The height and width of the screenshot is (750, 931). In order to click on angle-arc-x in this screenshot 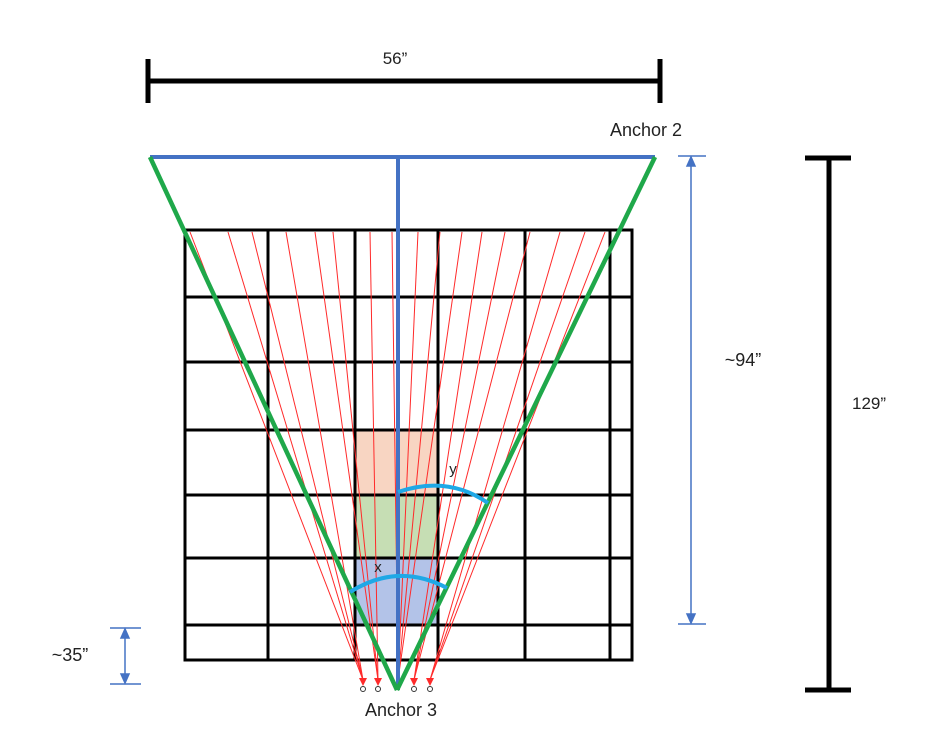, I will do `click(398, 583)`.